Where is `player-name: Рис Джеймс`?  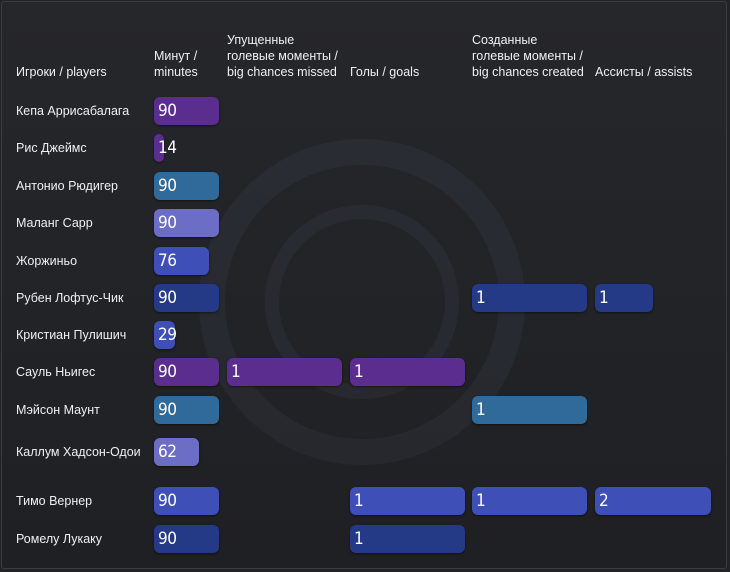 player-name: Рис Джеймс is located at coordinates (51, 148).